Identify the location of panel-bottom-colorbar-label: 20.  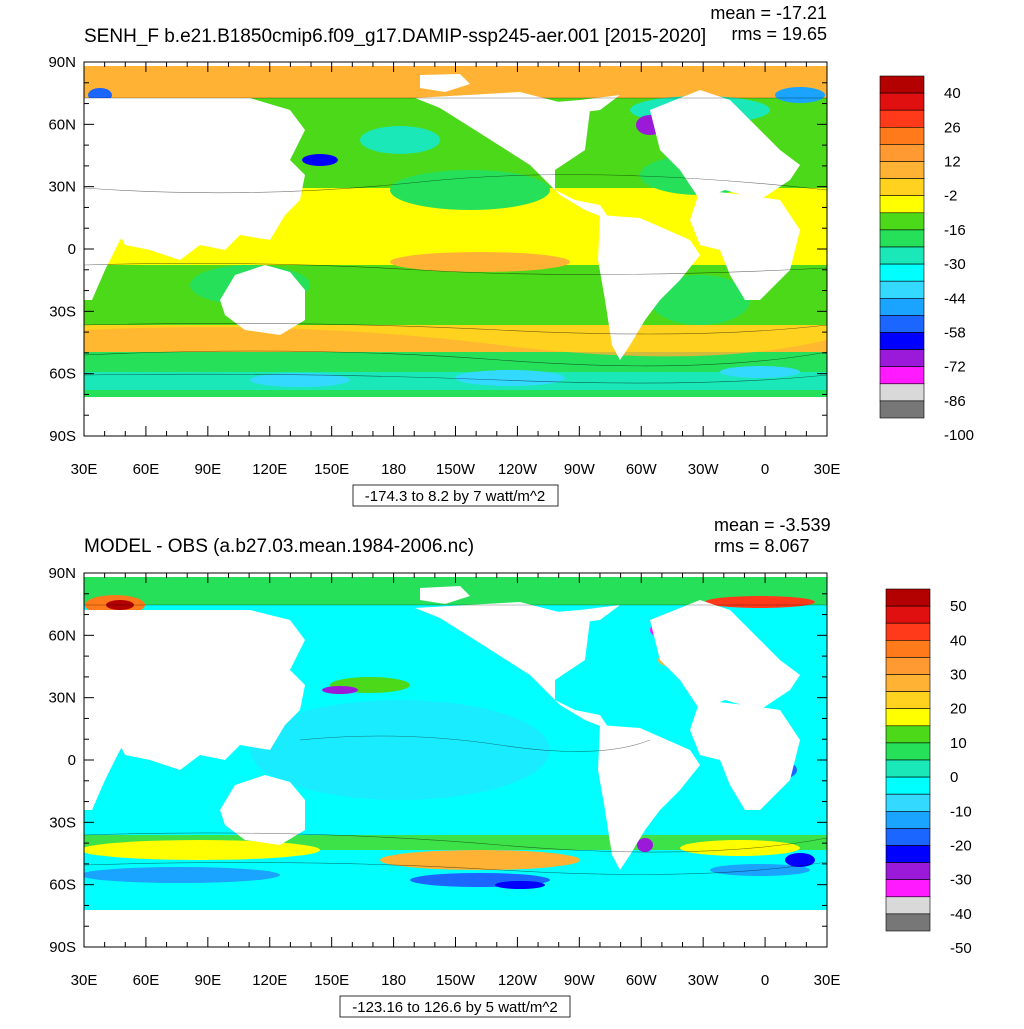
(958, 709).